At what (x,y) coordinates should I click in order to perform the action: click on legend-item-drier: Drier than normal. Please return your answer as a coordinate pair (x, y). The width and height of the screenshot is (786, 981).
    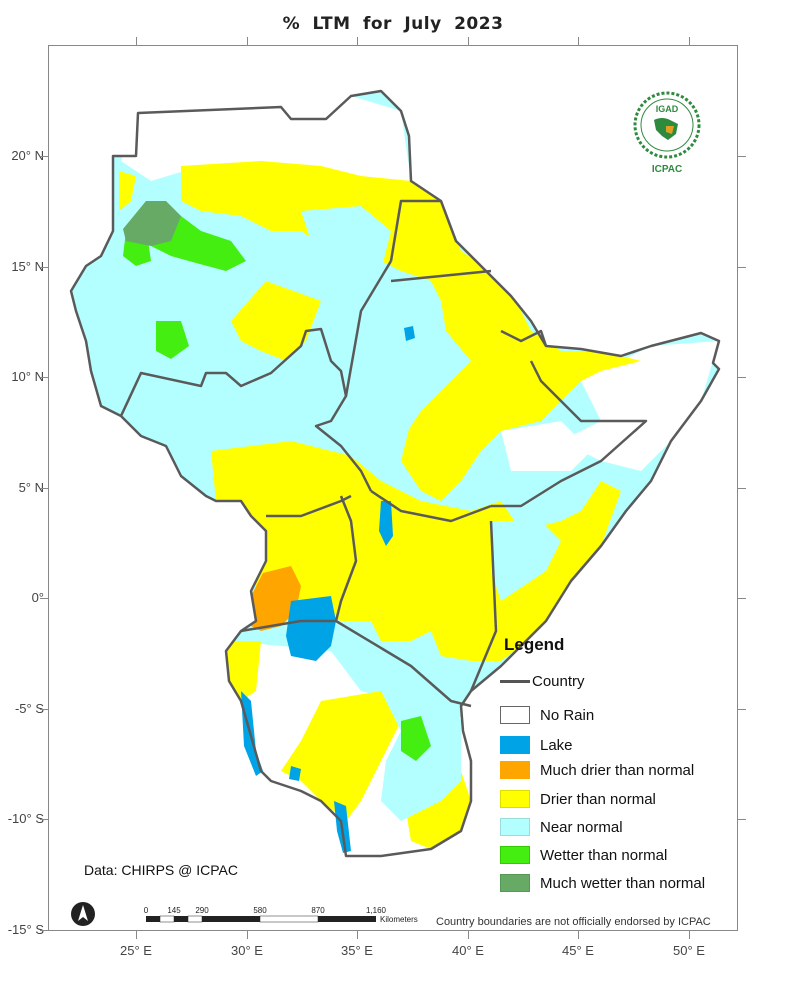
    Looking at the image, I should click on (578, 799).